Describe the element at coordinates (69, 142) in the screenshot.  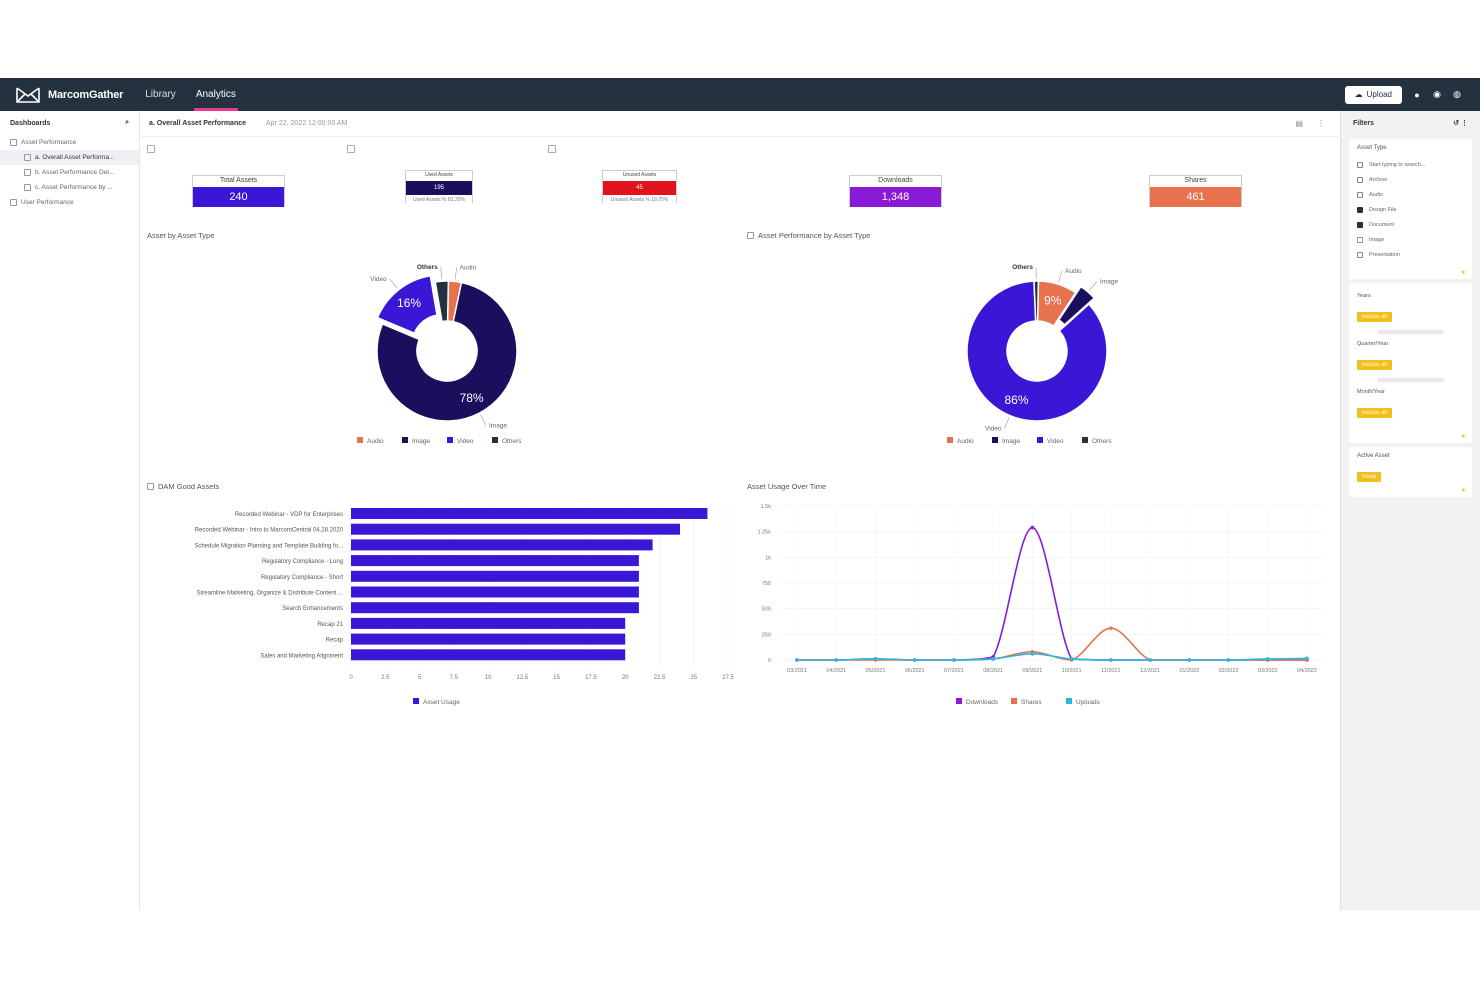
I see `sidebar-item-asset-performance: Asset Performance` at that location.